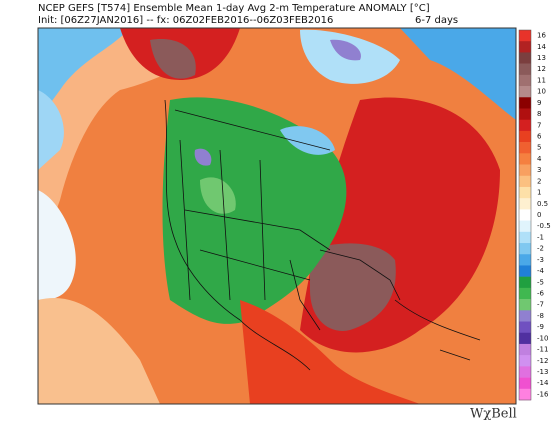 This screenshot has height=426, width=560. Describe the element at coordinates (540, 316) in the screenshot. I see `colorbar-label: -8` at that location.